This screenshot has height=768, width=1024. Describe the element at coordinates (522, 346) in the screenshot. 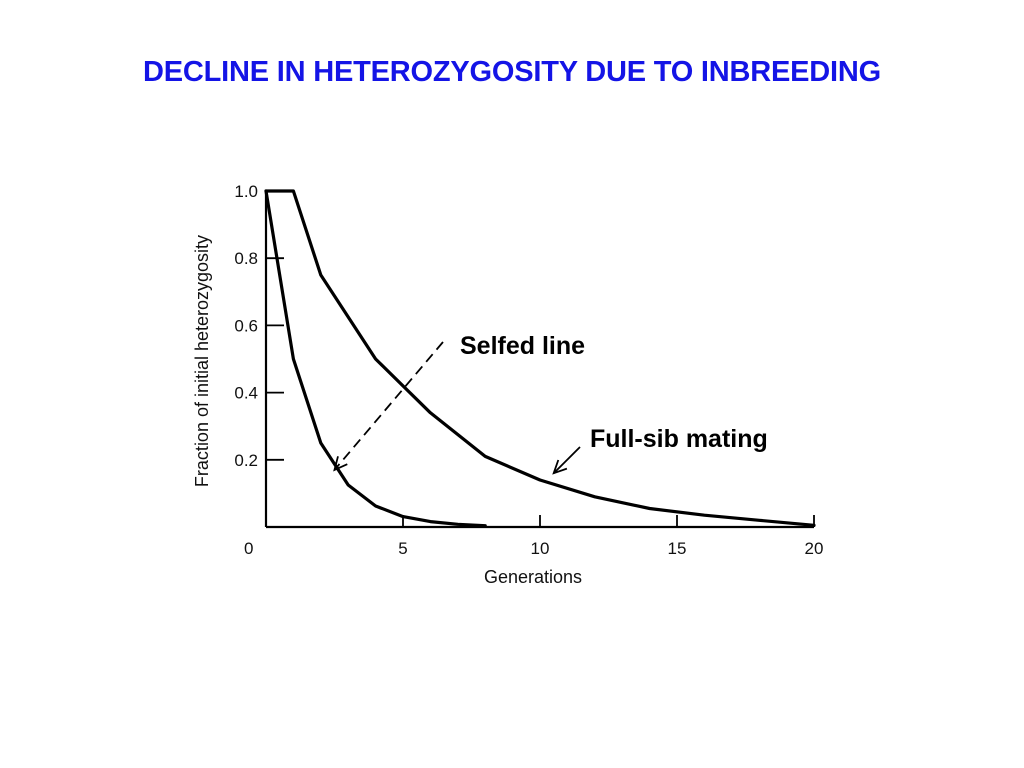

I see `selfed-line-label: Selfed line` at that location.